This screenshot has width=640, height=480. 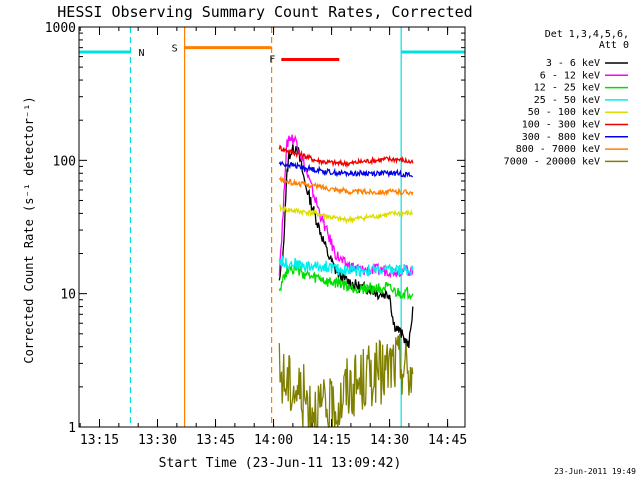 What do you see at coordinates (614, 45) in the screenshot?
I see `legend-header-line: Att 0` at bounding box center [614, 45].